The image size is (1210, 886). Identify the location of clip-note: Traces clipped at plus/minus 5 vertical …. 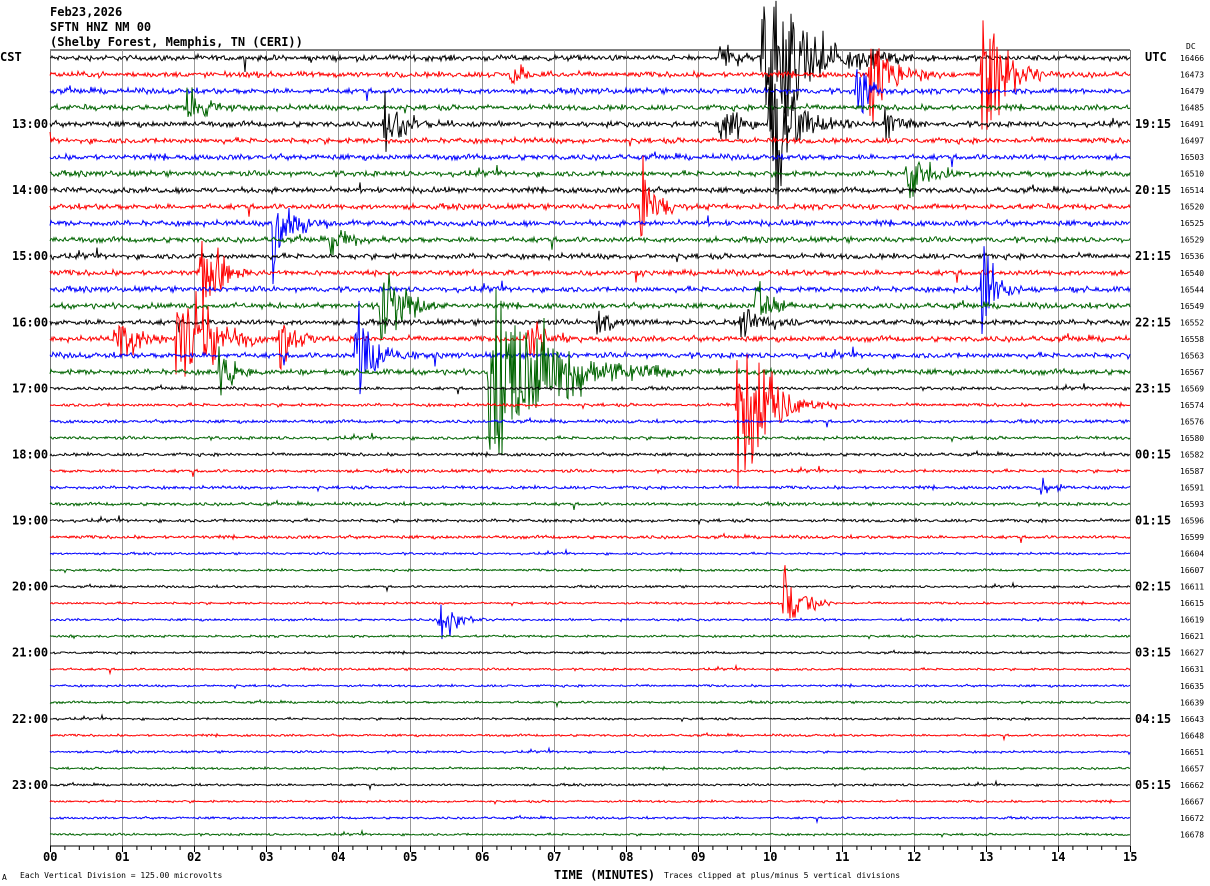
(782, 875).